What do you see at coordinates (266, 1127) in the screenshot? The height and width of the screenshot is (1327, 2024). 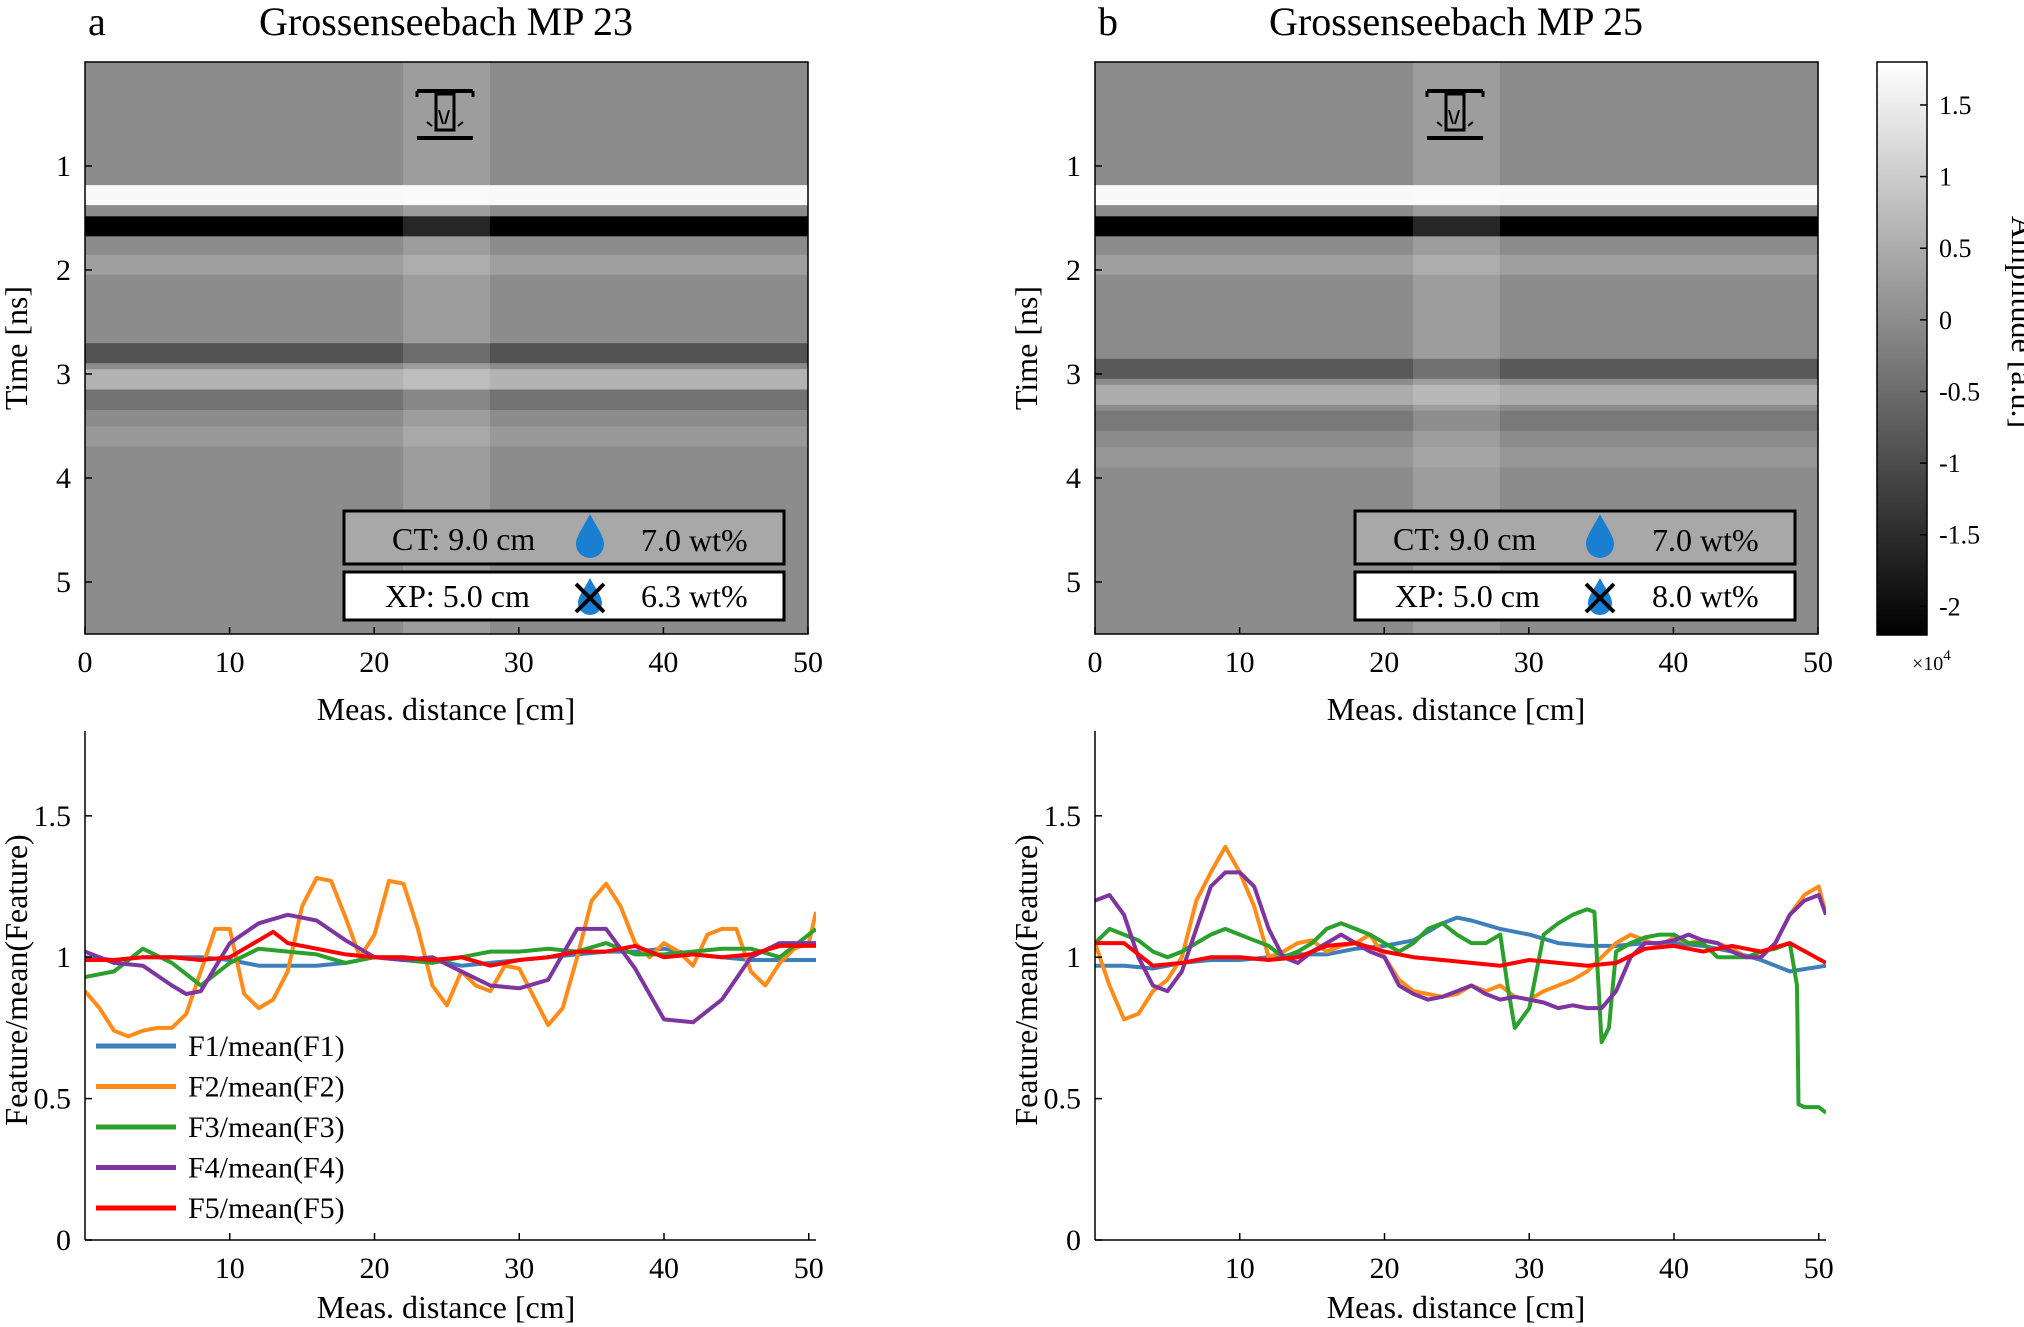 I see `legend-label: F3/mean(F3)` at bounding box center [266, 1127].